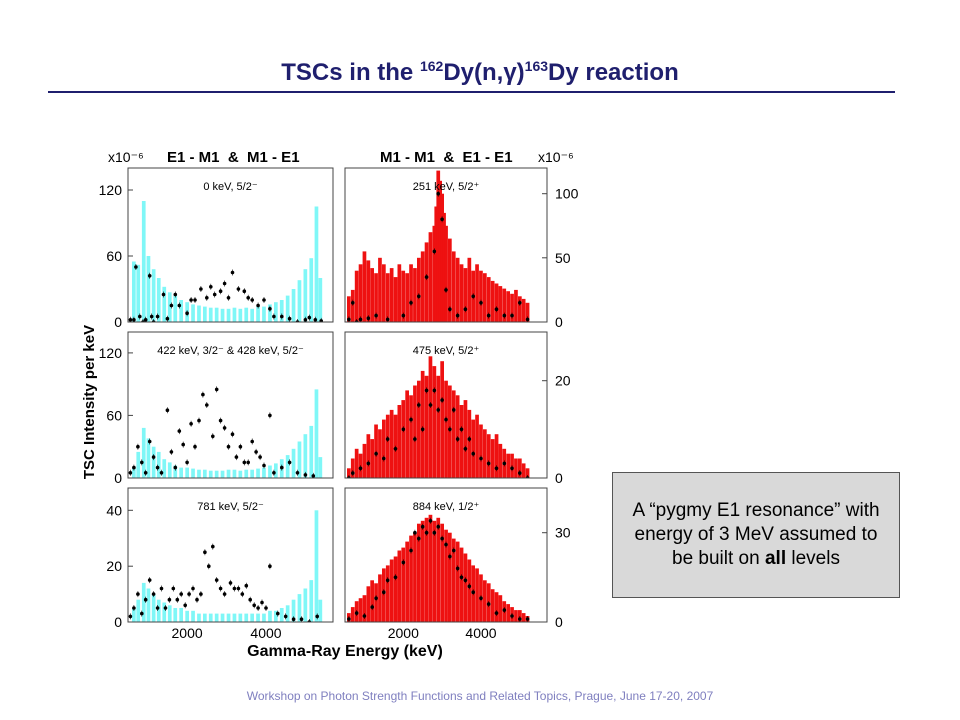 The image size is (960, 720). What do you see at coordinates (230, 351) in the screenshot?
I see `panel-label-p01: 422 keV, 3/2⁻ & 428 keV, 5/2⁻` at bounding box center [230, 351].